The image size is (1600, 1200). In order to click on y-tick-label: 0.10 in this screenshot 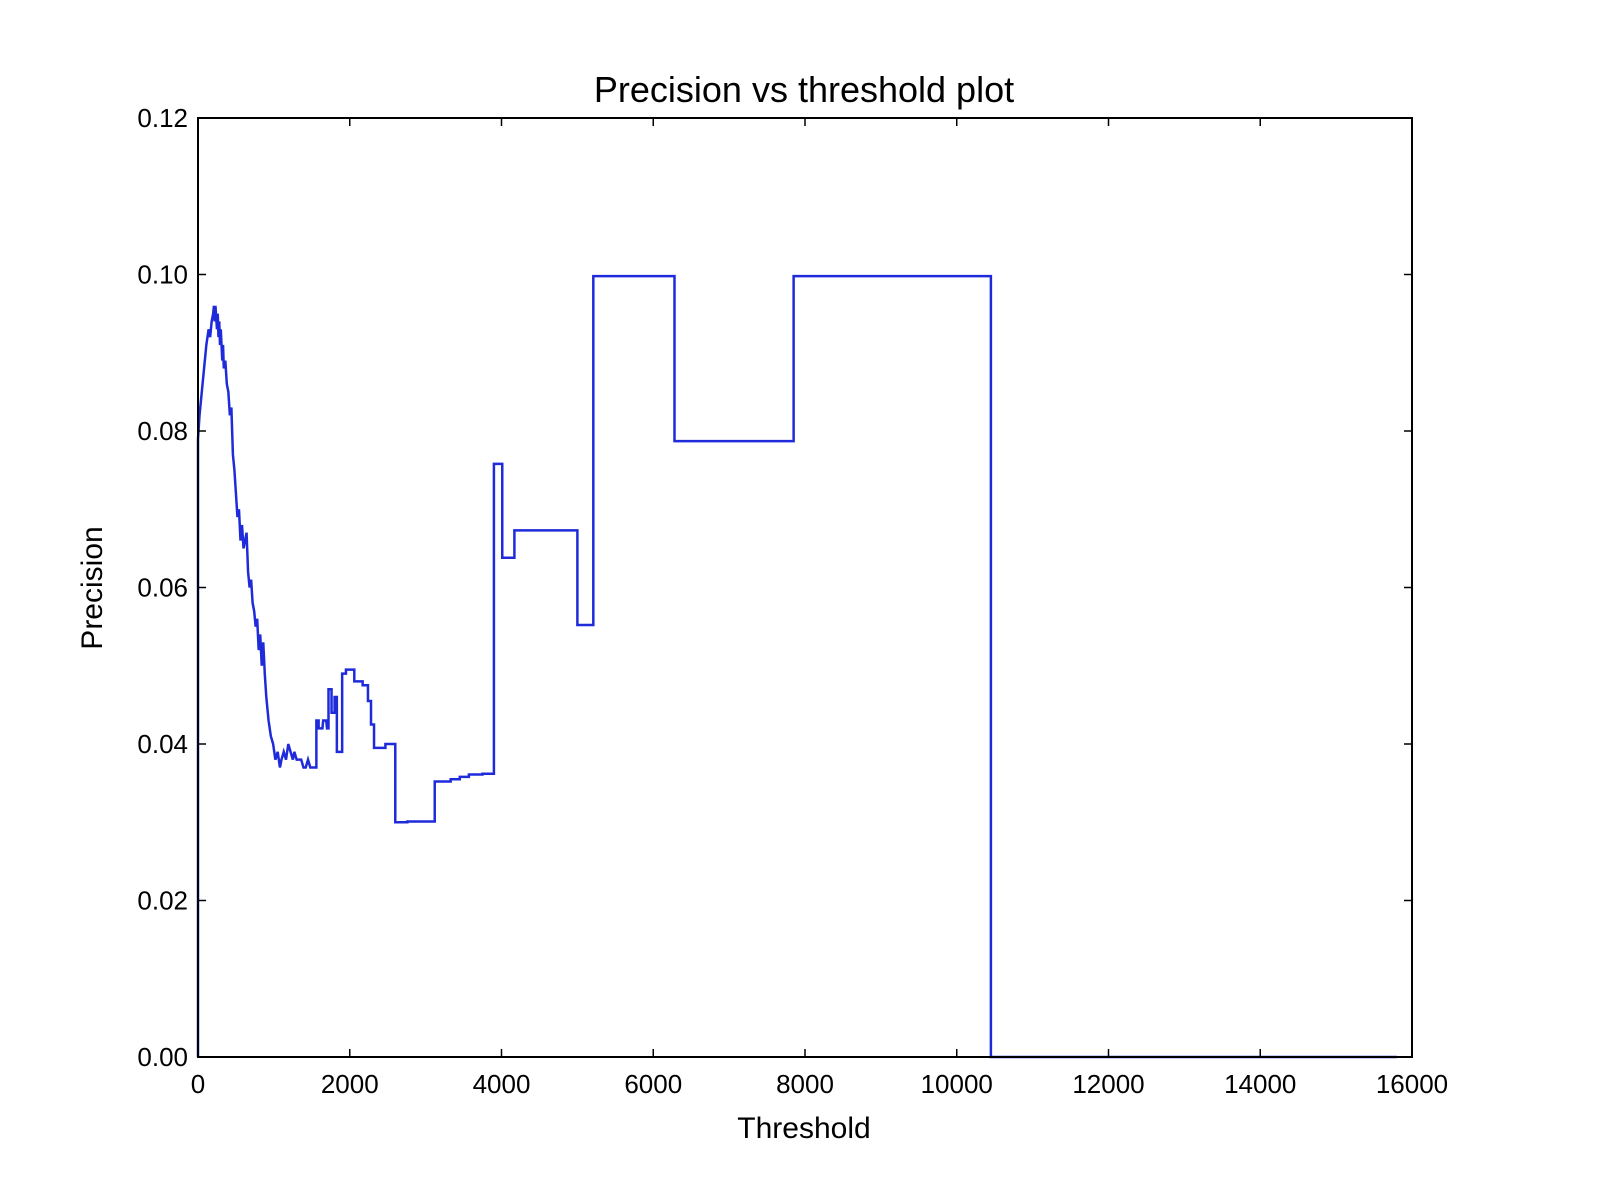, I will do `click(162, 275)`.